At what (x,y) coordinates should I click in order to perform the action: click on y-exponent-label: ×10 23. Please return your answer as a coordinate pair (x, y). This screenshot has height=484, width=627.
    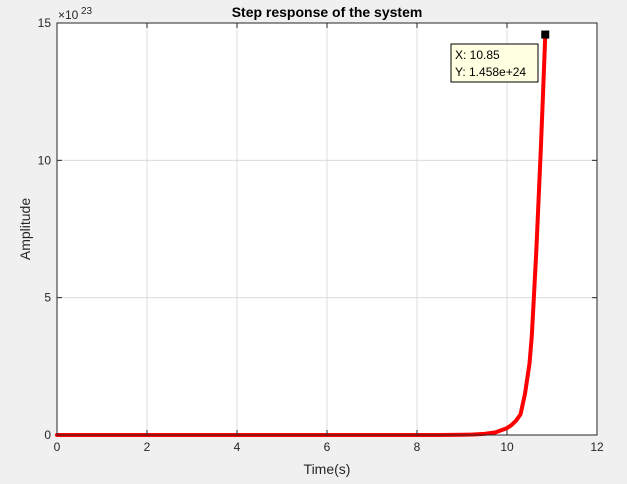
    Looking at the image, I should click on (75, 14).